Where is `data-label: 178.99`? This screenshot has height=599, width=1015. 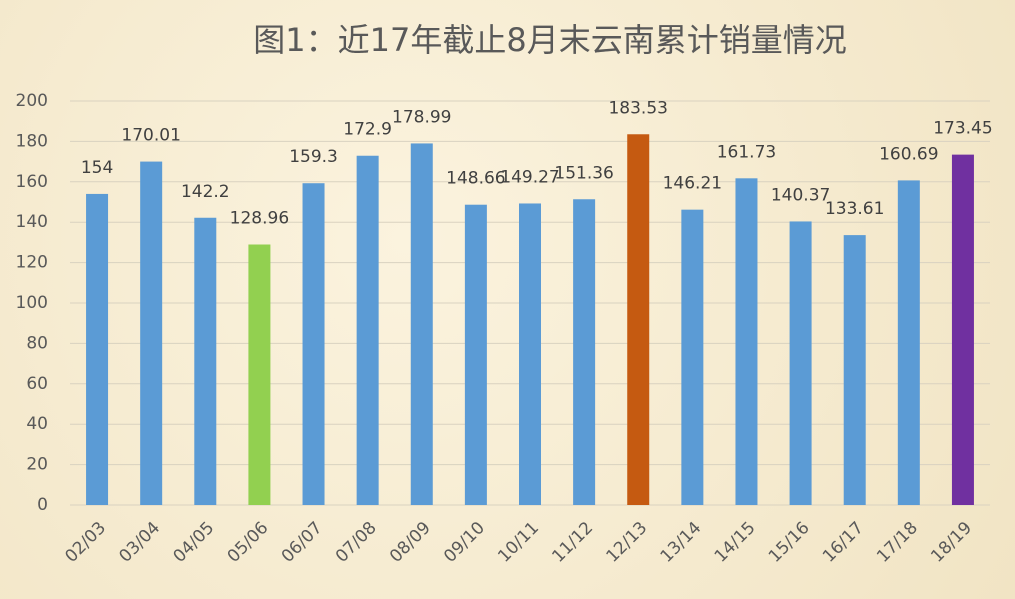 data-label: 178.99 is located at coordinates (421, 117).